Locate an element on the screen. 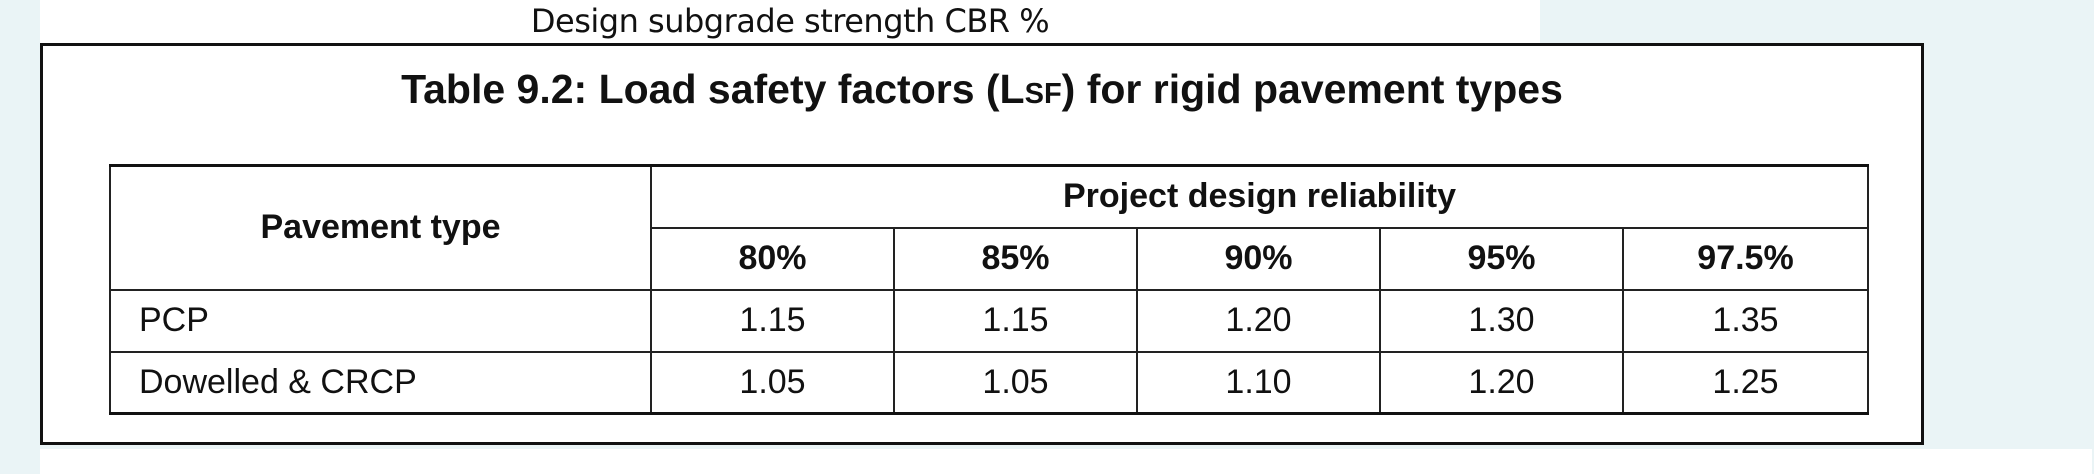 Image resolution: width=2094 pixels, height=474 pixels. column-header: 90% is located at coordinates (1258, 258).